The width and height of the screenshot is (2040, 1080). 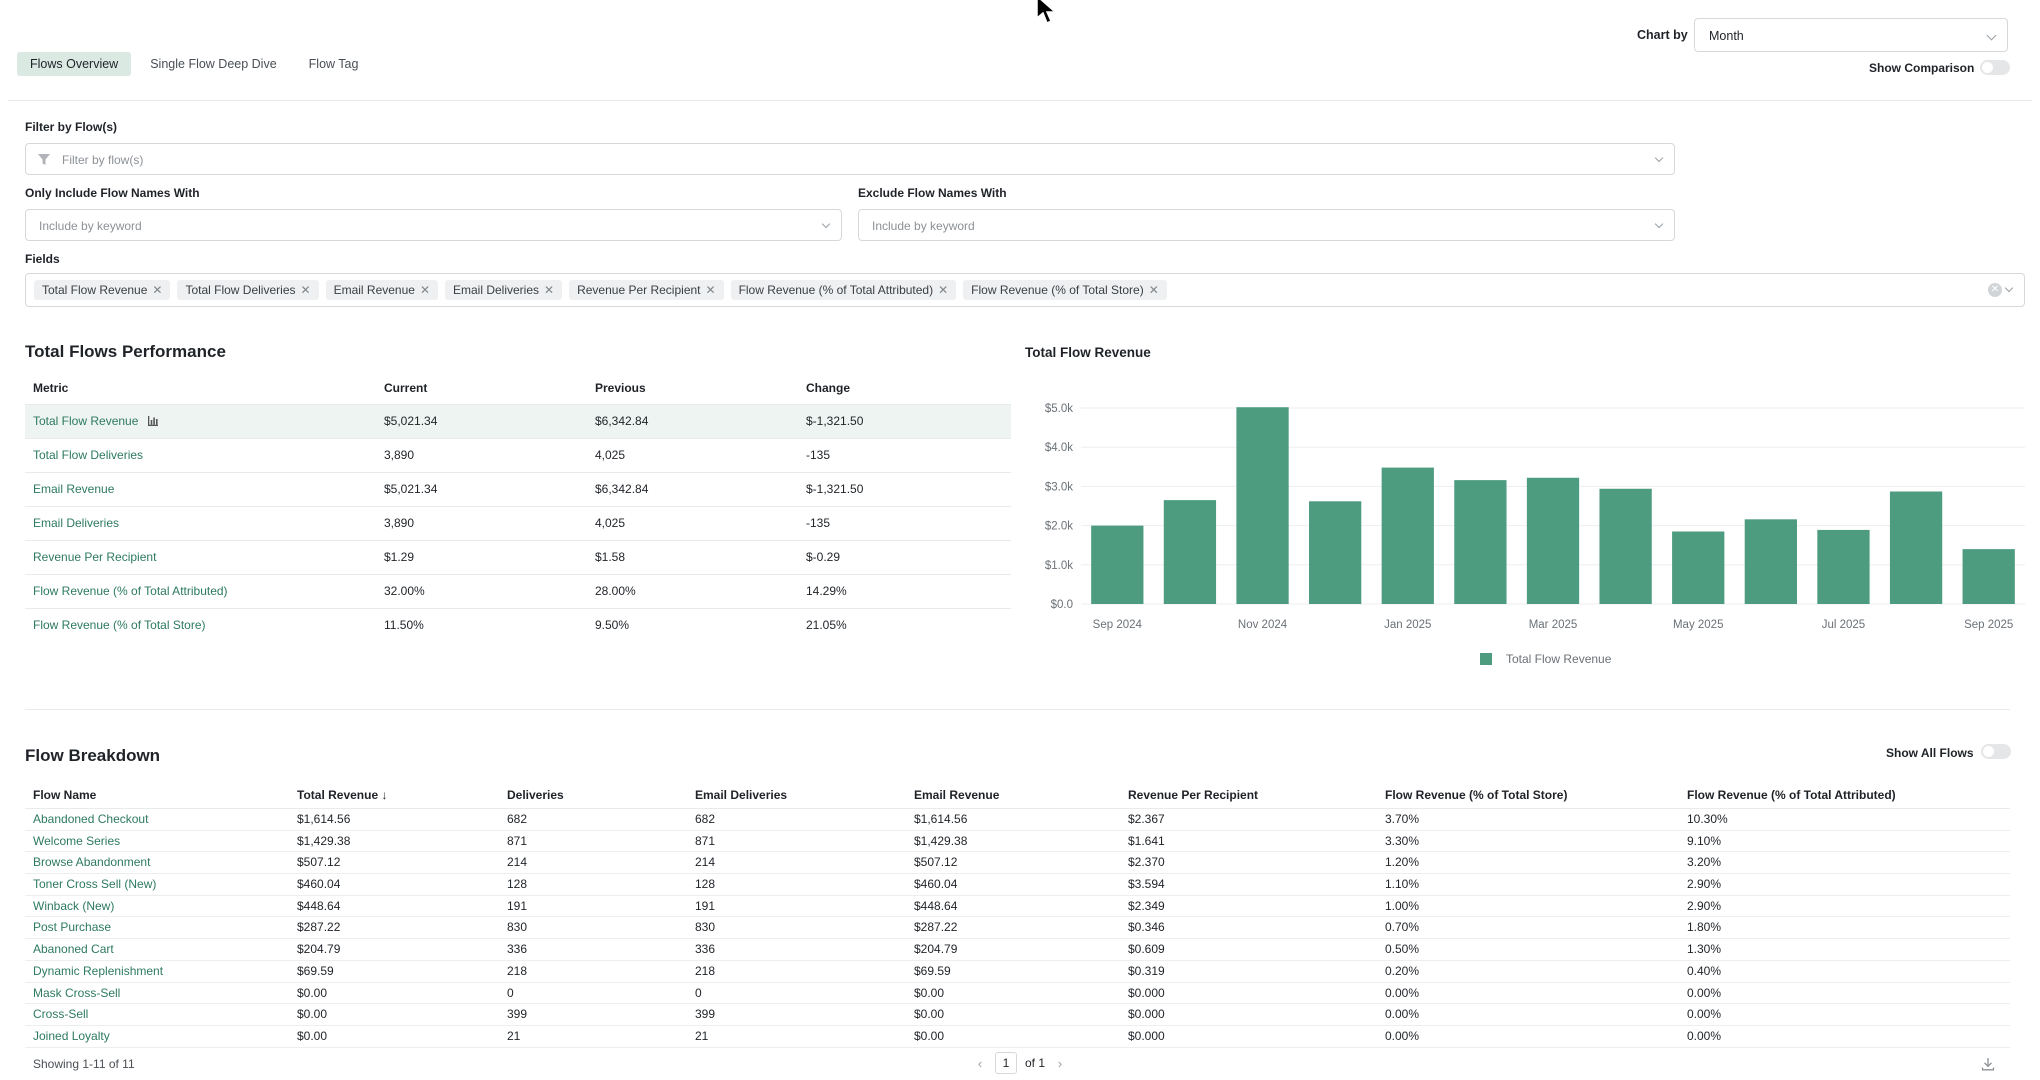 I want to click on metric-cell: Flow Revenue (% of Total Attributed), so click(x=200, y=591).